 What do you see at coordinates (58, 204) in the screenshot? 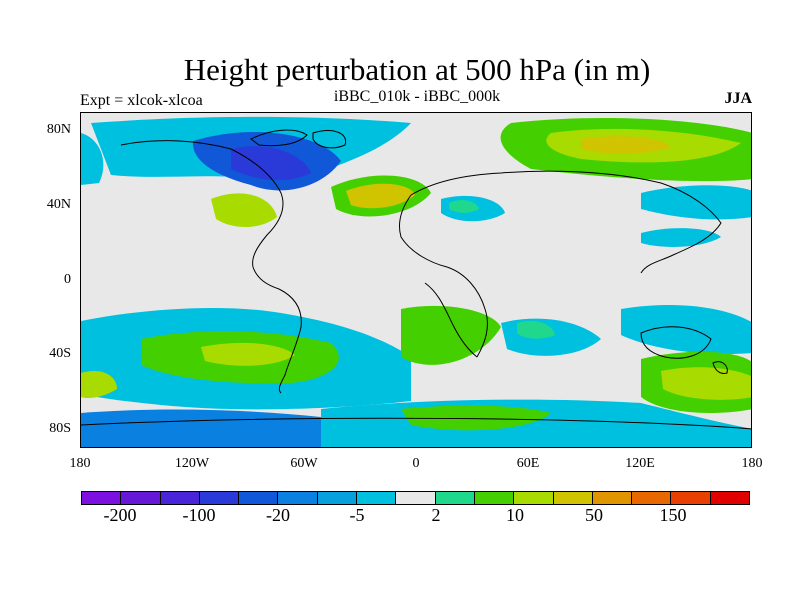
I see `lat-label-40n: 40N` at bounding box center [58, 204].